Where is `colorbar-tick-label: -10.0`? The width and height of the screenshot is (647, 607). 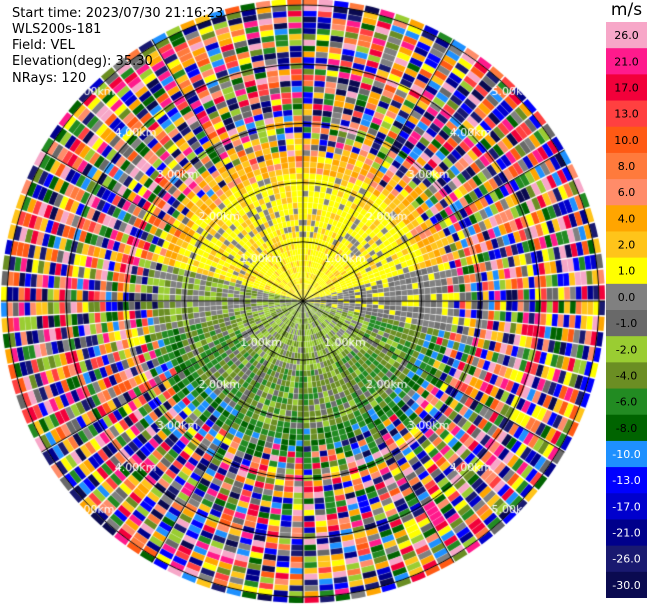 colorbar-tick-label: -10.0 is located at coordinates (626, 454).